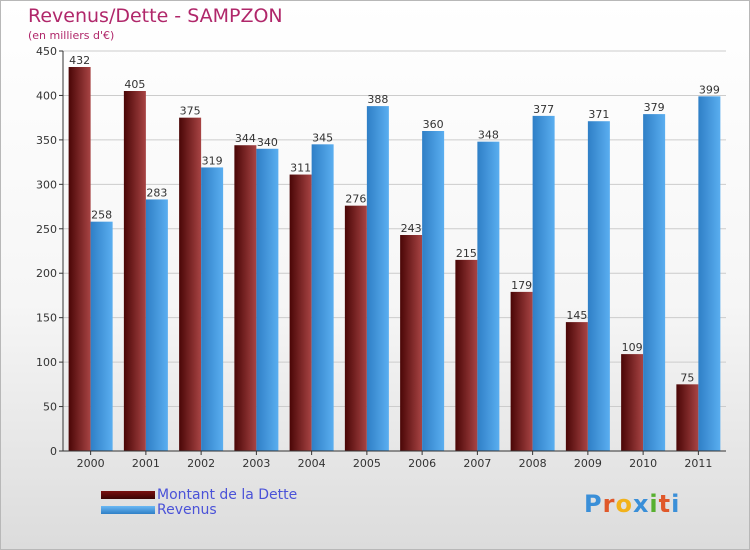 This screenshot has height=550, width=750. I want to click on data-label-revenus-2003: 340, so click(267, 142).